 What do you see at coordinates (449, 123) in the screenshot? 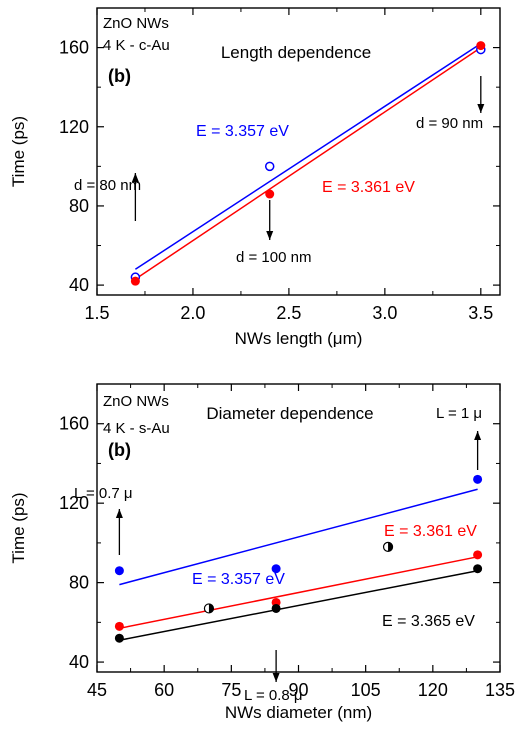
I see `annotation-label: d = 90 nm` at bounding box center [449, 123].